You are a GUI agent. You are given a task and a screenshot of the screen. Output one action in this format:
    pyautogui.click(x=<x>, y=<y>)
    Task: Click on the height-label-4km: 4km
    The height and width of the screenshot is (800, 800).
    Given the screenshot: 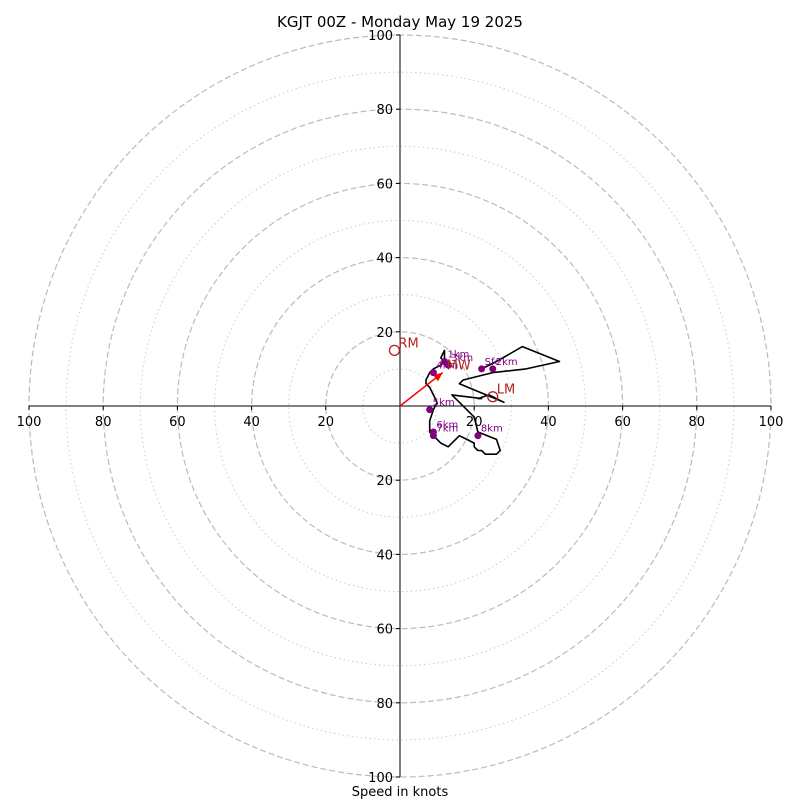 What is the action you would take?
    pyautogui.click(x=447, y=366)
    